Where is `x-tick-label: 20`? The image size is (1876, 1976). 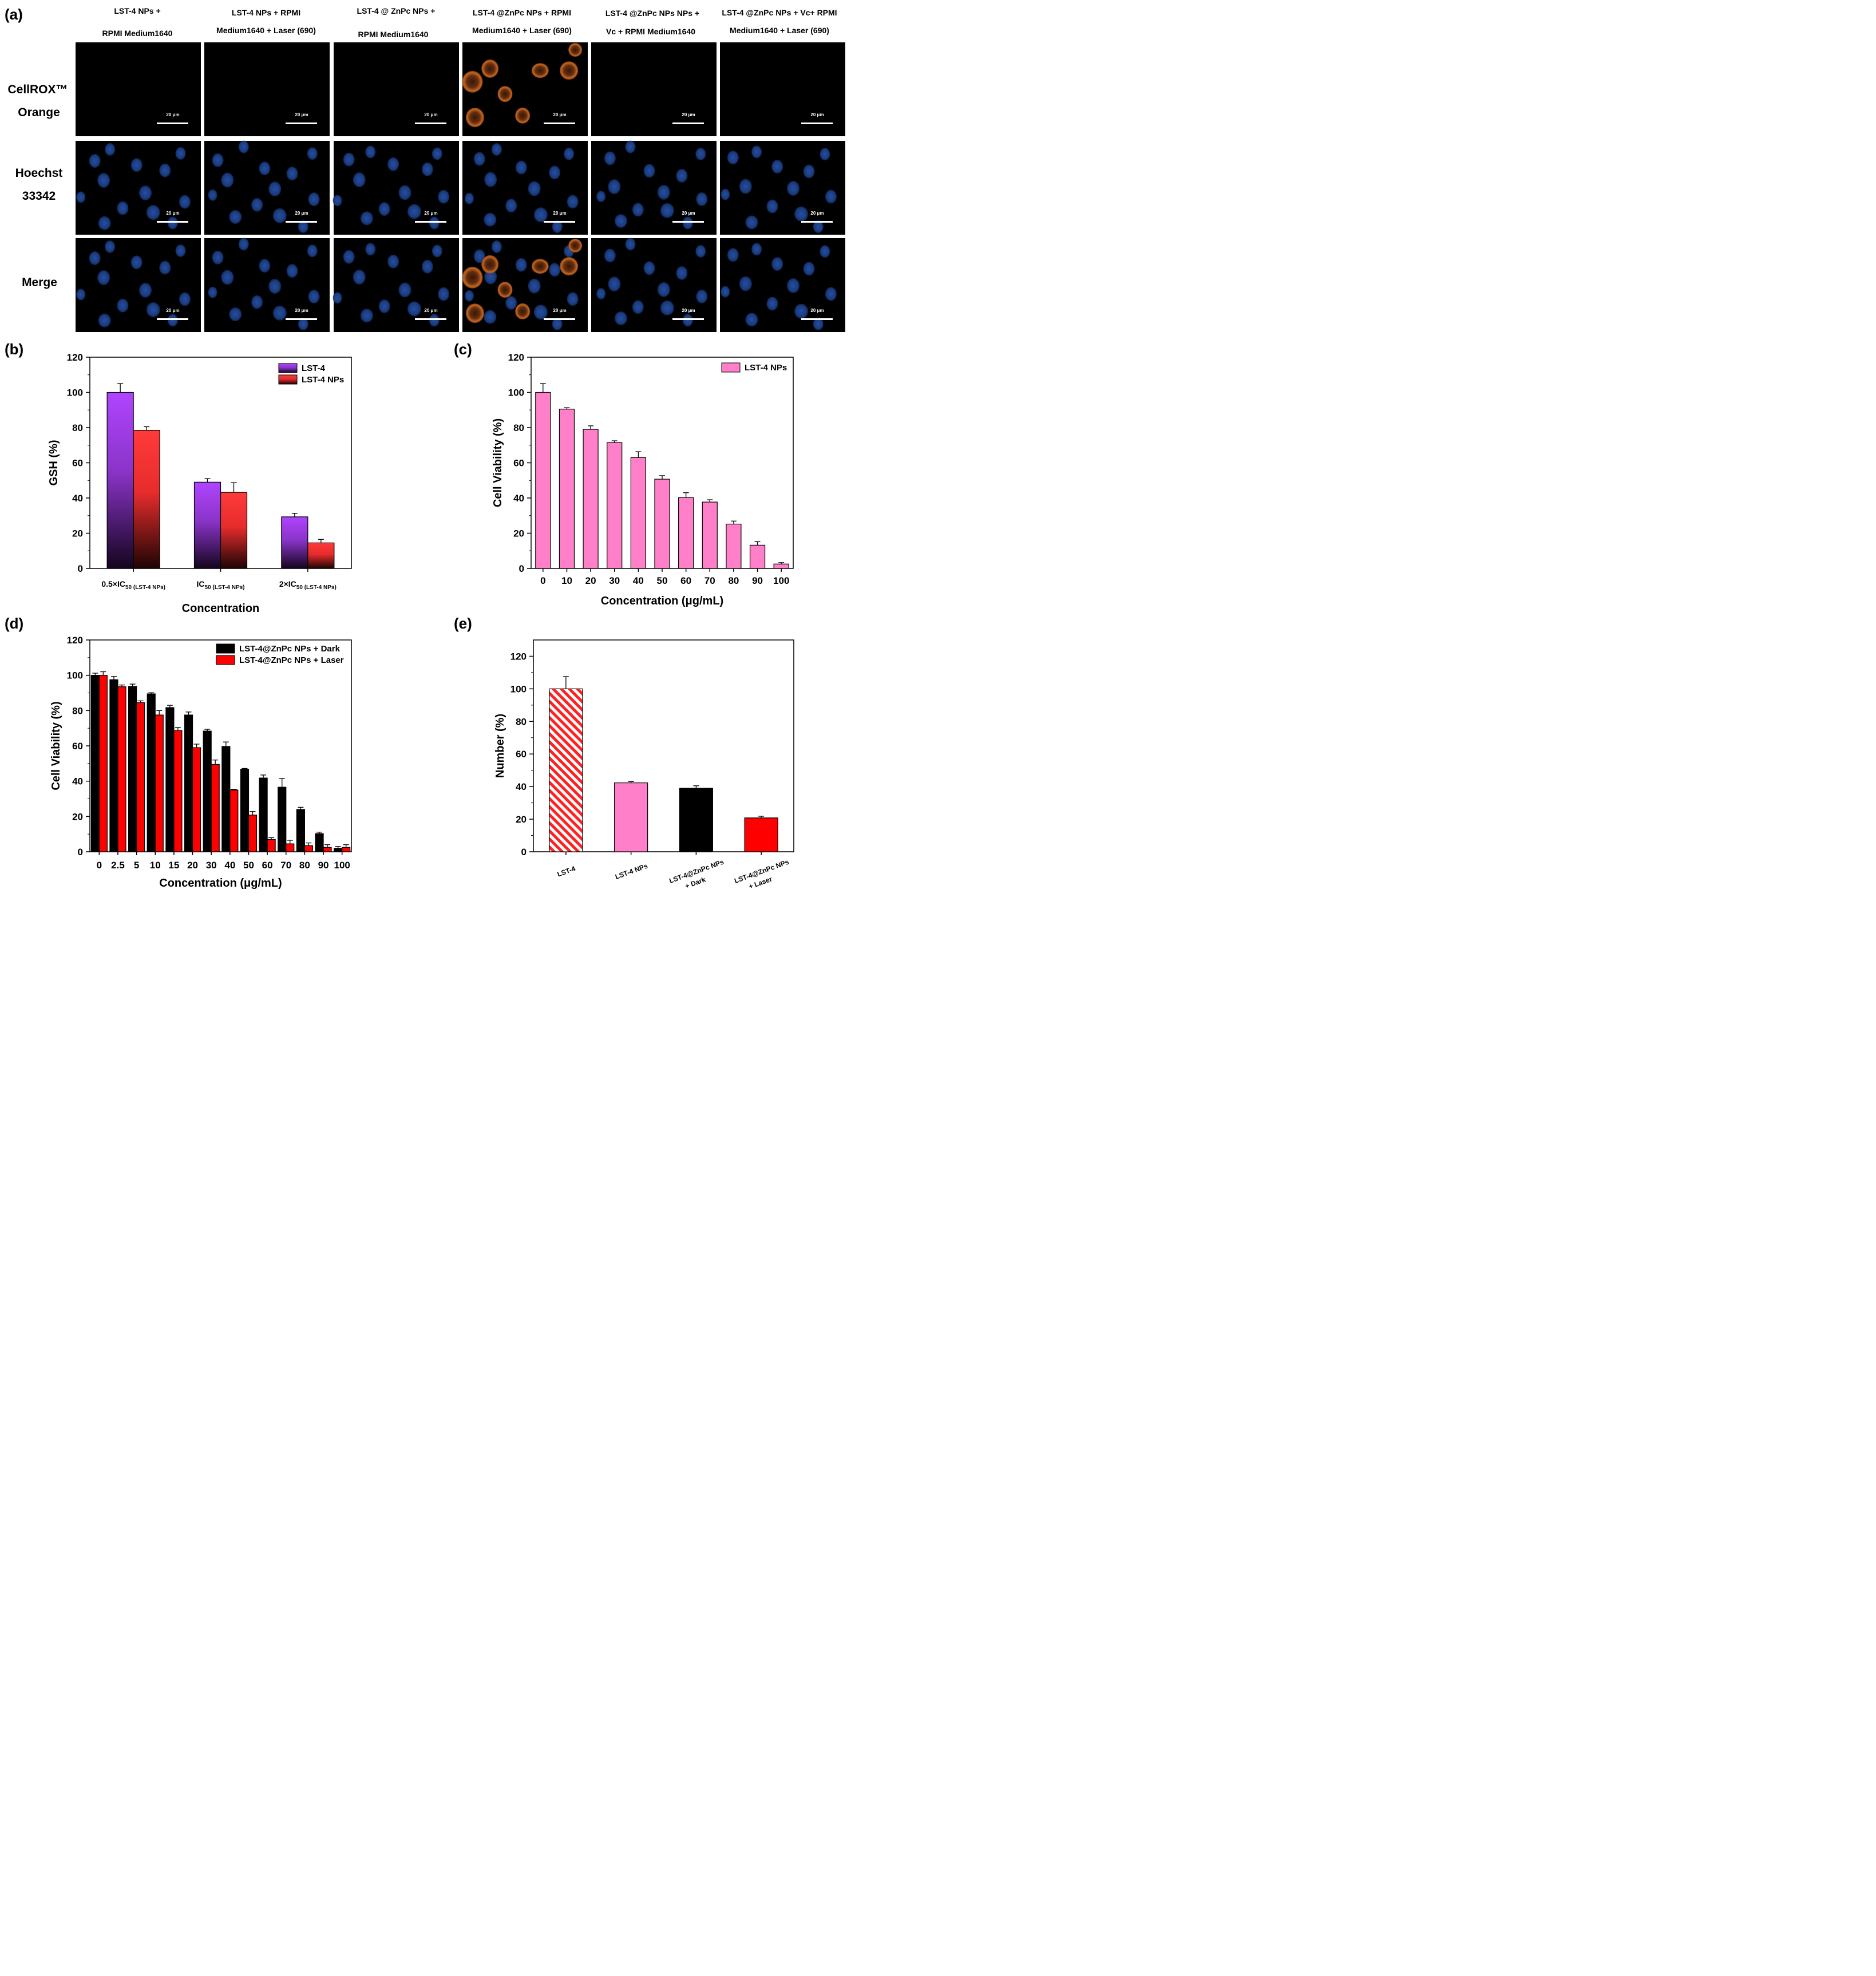
x-tick-label: 20 is located at coordinates (193, 865).